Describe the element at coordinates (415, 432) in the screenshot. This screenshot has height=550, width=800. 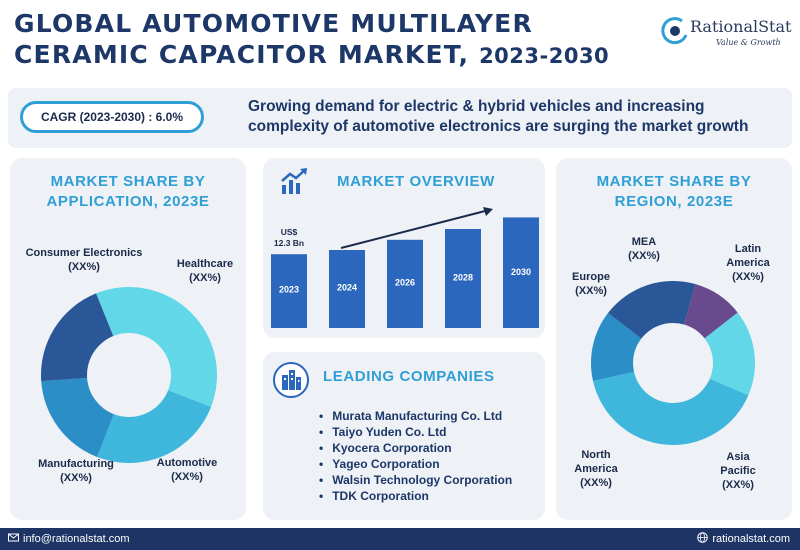
I see `company-item: Taiyo Yuden Co. Ltd` at that location.